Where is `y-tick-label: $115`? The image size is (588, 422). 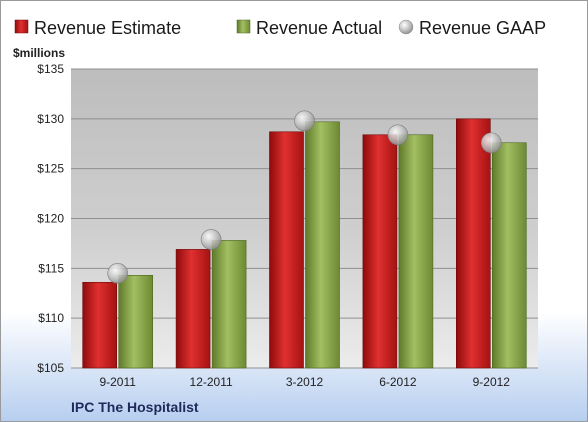
y-tick-label: $115 is located at coordinates (51, 268).